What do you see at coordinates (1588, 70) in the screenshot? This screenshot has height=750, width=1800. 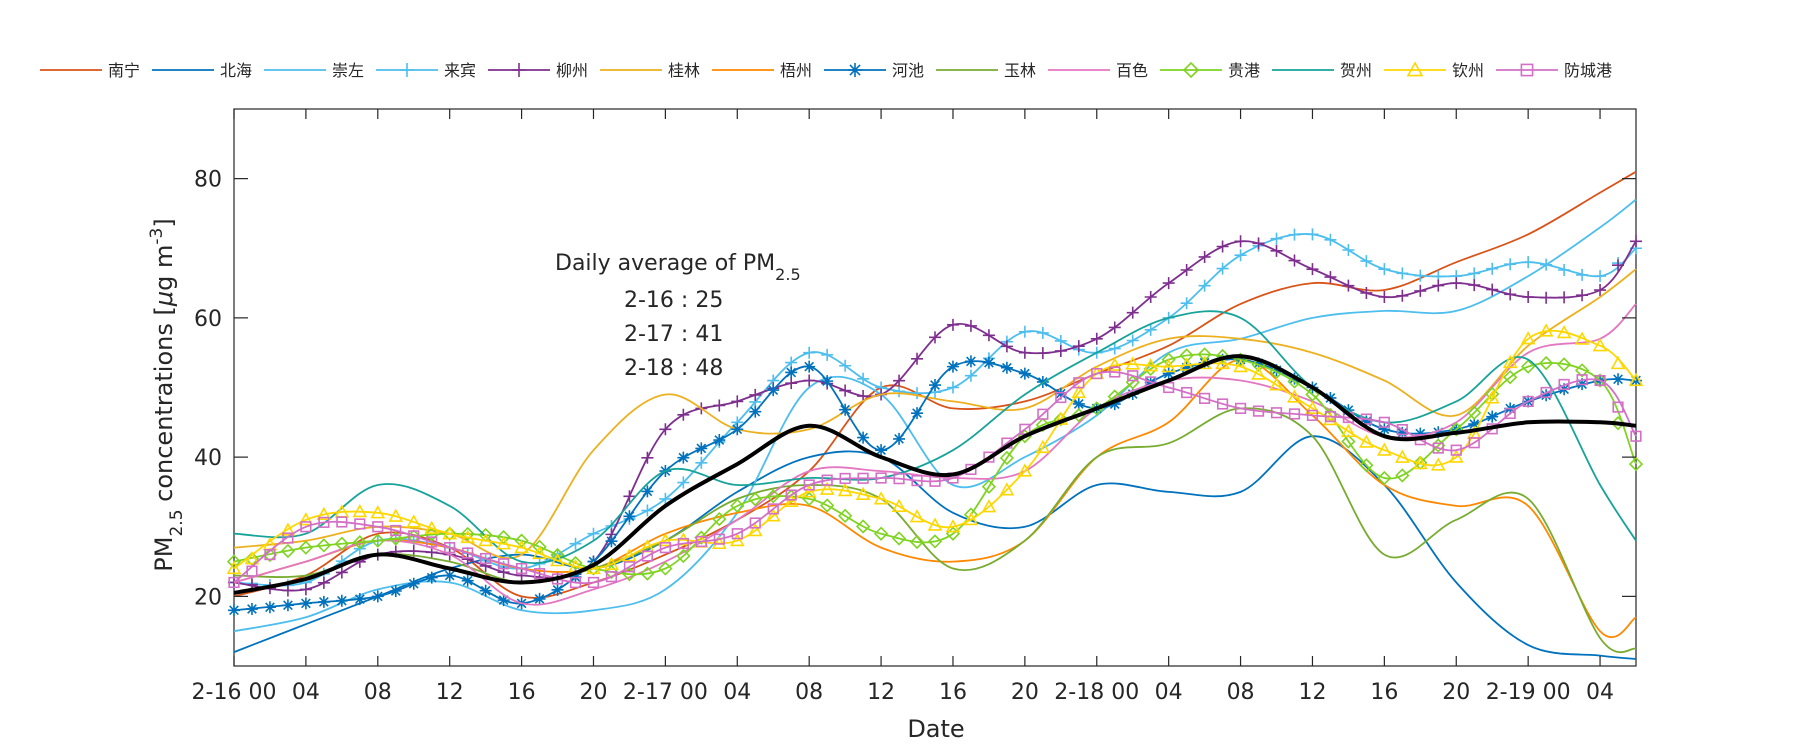 I see `legend-label: 防城港` at bounding box center [1588, 70].